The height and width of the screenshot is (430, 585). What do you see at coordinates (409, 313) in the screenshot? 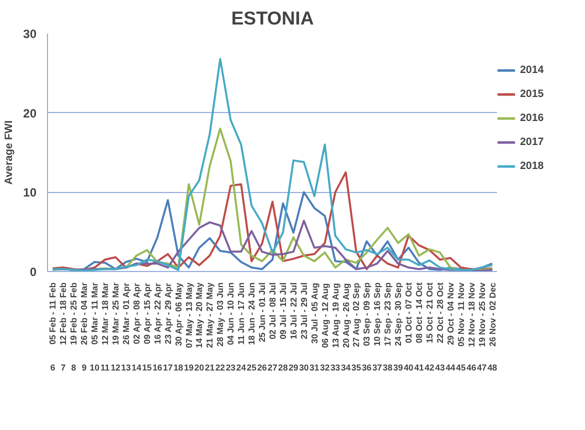
I see `x-tick-label: 01 Oct - 07 Oct` at bounding box center [409, 313].